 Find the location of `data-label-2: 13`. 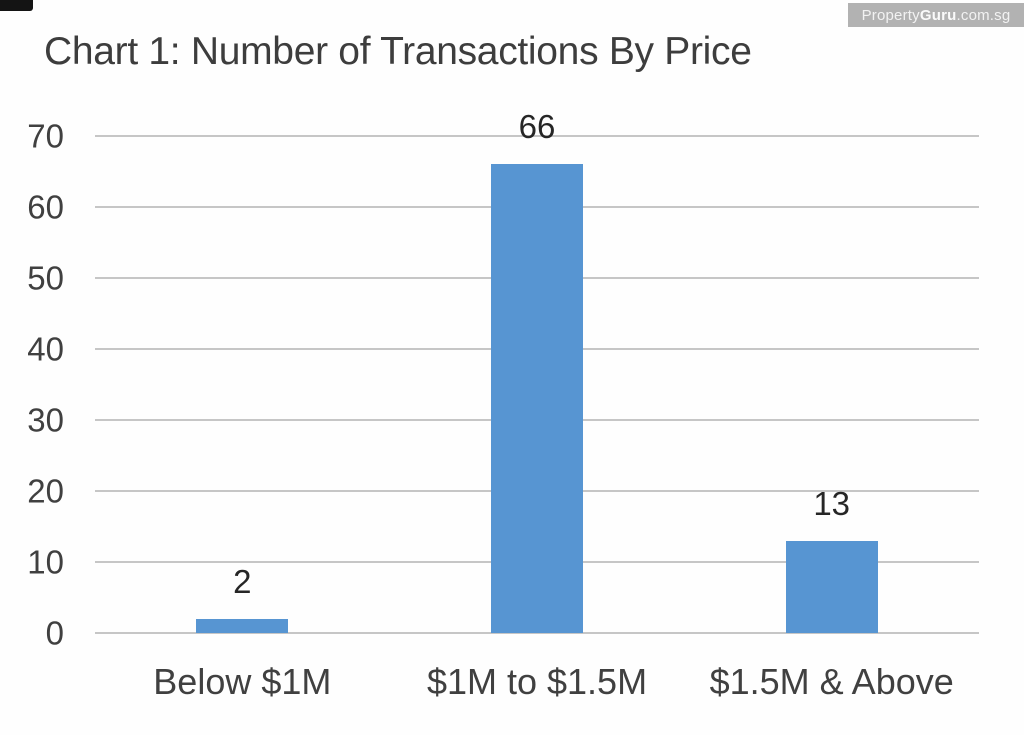

data-label-2: 13 is located at coordinates (832, 503).